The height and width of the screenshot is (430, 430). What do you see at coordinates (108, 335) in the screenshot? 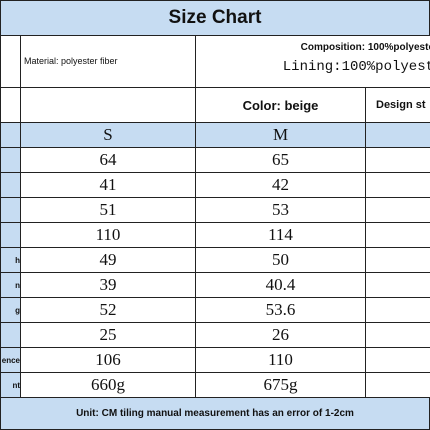
I see `size-value: 25` at bounding box center [108, 335].